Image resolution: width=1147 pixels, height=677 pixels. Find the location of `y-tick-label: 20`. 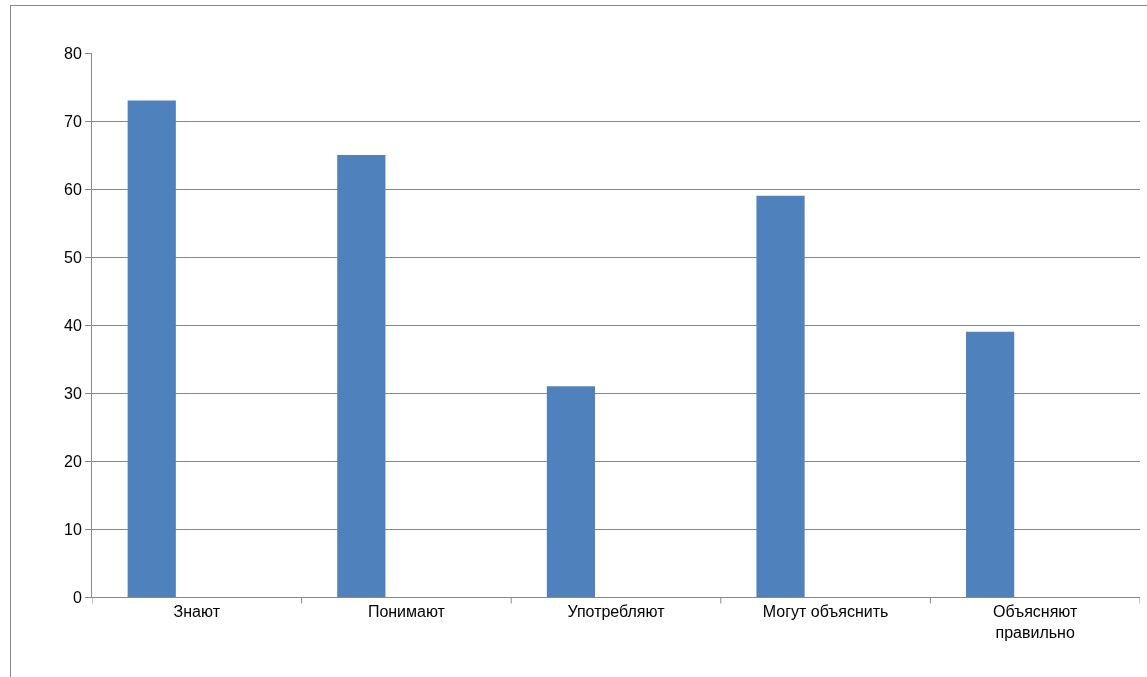

y-tick-label: 20 is located at coordinates (73, 461).